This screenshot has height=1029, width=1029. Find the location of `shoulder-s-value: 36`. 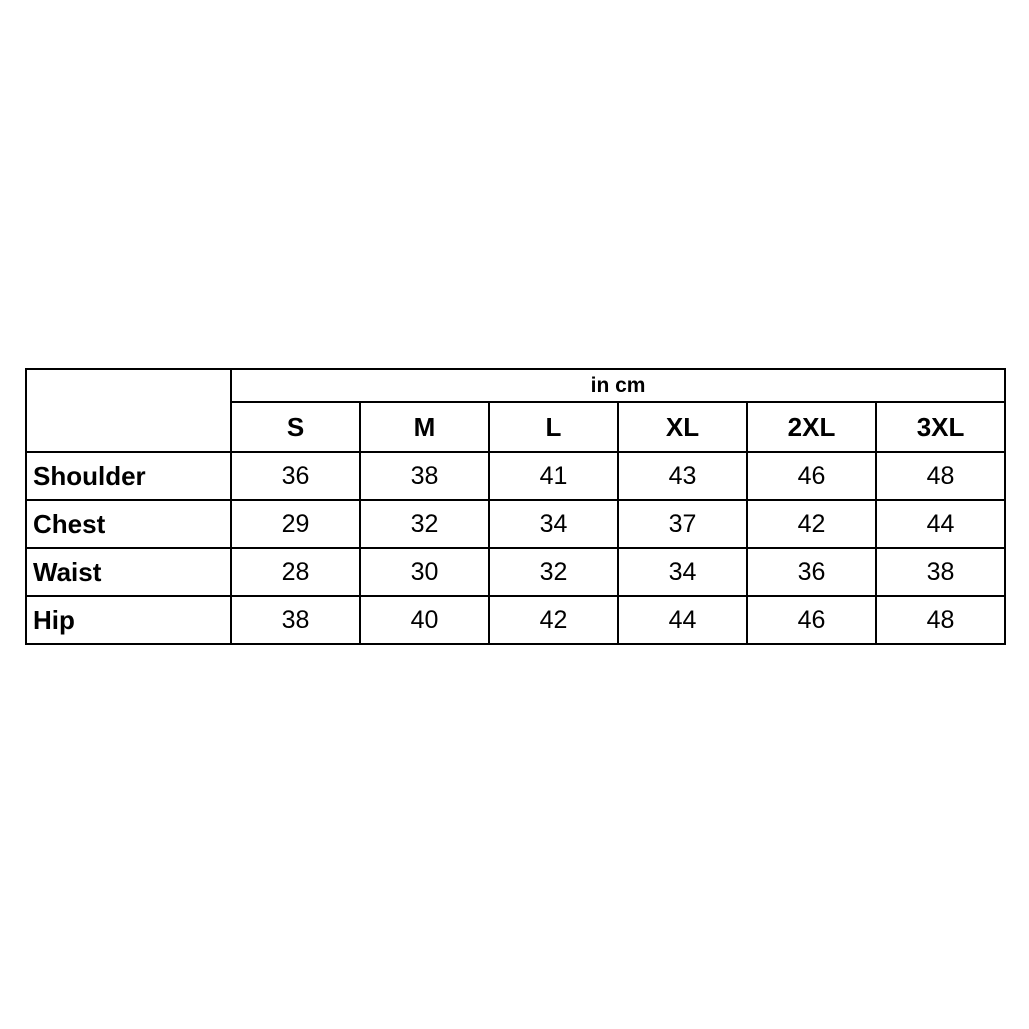

shoulder-s-value: 36 is located at coordinates (295, 476).